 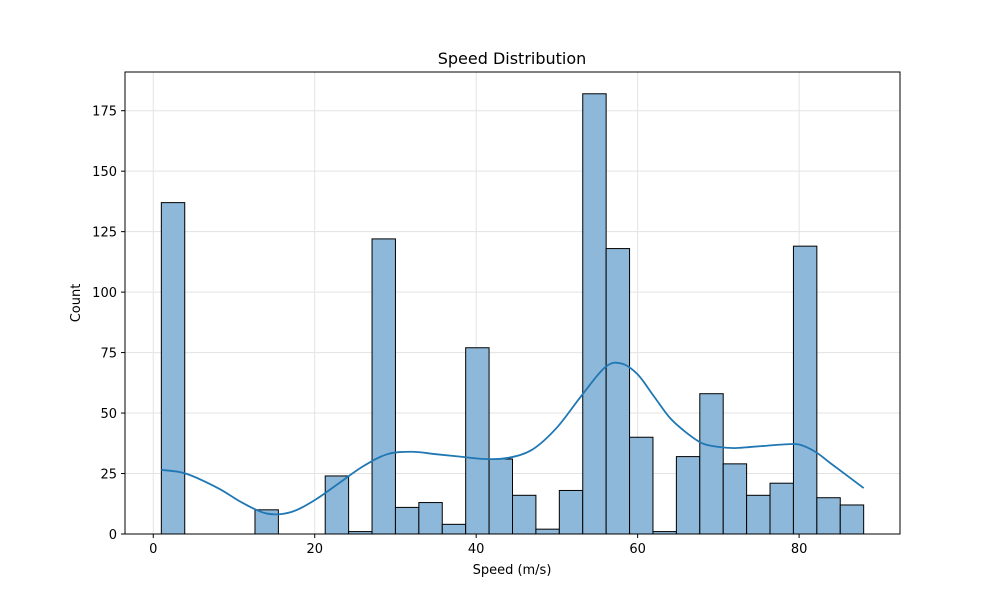 What do you see at coordinates (512, 570) in the screenshot?
I see `x-axis-label: Speed (m/s)` at bounding box center [512, 570].